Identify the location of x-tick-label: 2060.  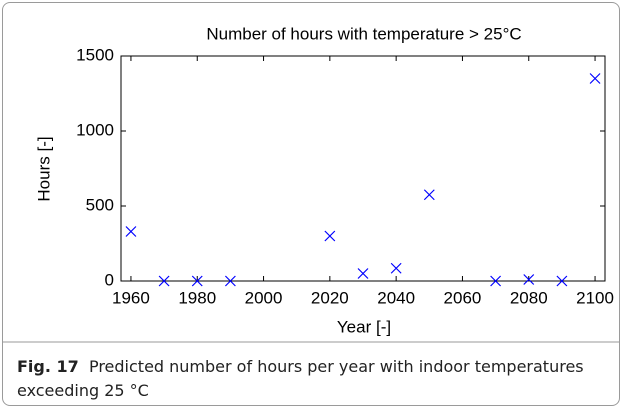
(463, 297).